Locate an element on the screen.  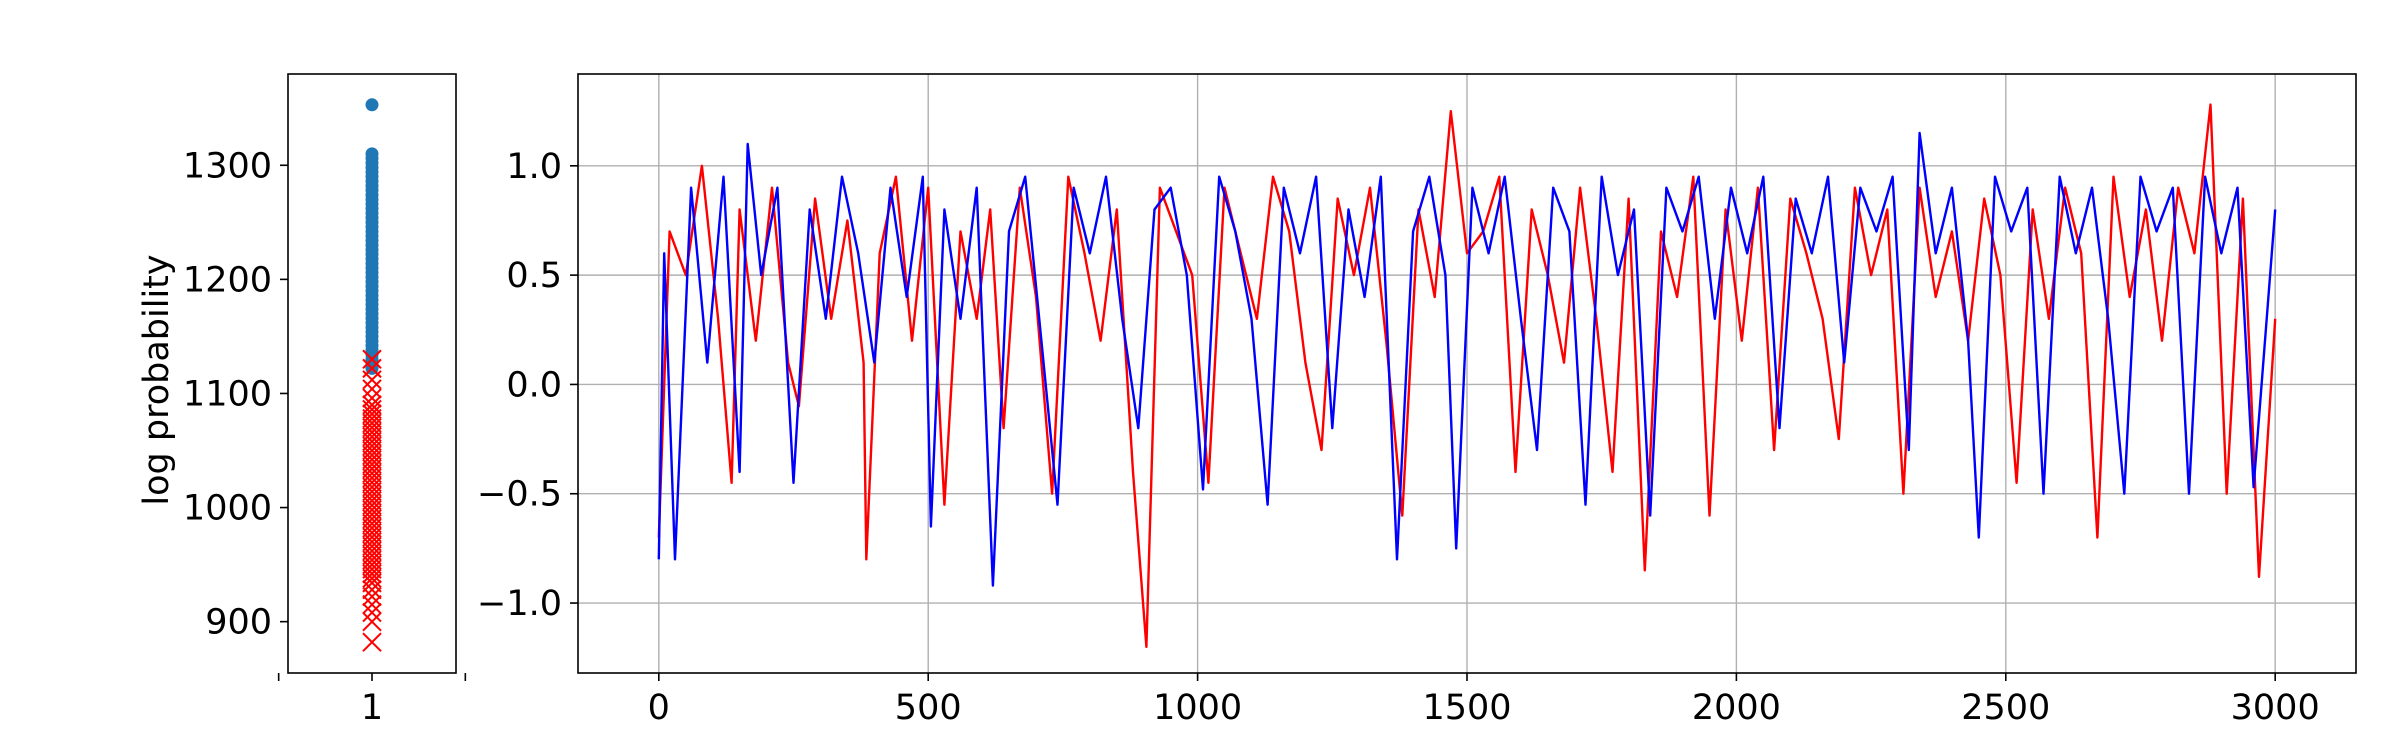
right-x-tick-label-0: 0 is located at coordinates (659, 708).